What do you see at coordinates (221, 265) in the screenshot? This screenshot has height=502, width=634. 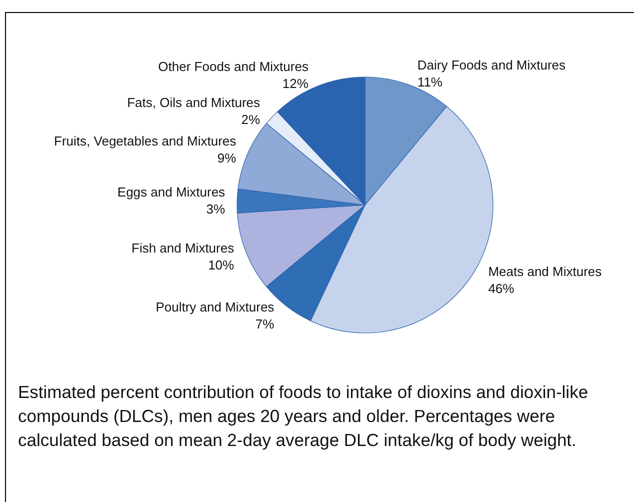 I see `data-label: 10%` at bounding box center [221, 265].